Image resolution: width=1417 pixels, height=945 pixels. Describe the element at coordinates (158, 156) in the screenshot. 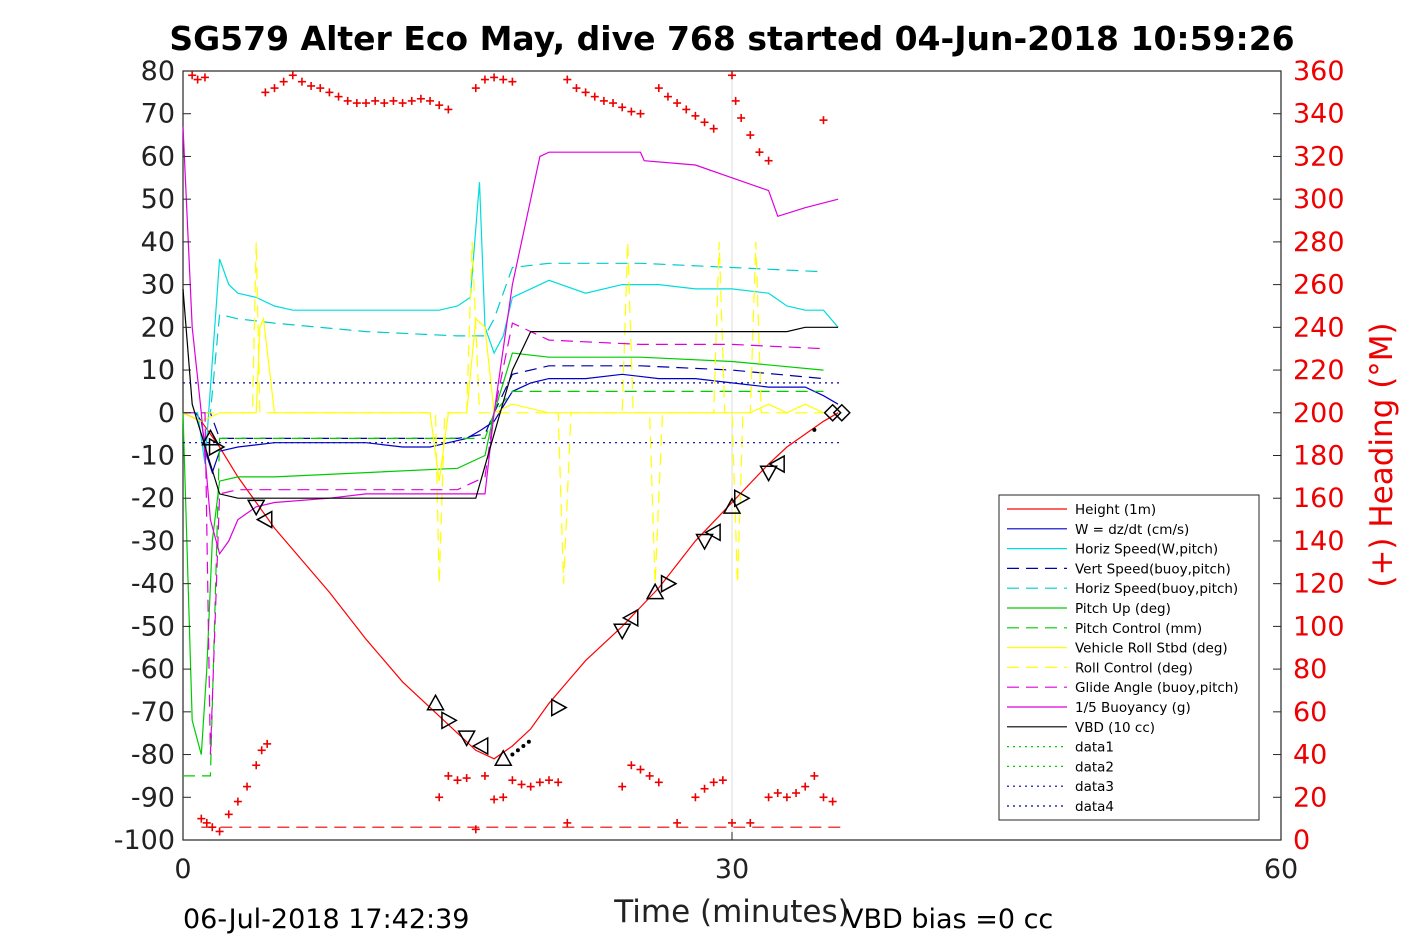

I see `y-tick-label: 60` at that location.